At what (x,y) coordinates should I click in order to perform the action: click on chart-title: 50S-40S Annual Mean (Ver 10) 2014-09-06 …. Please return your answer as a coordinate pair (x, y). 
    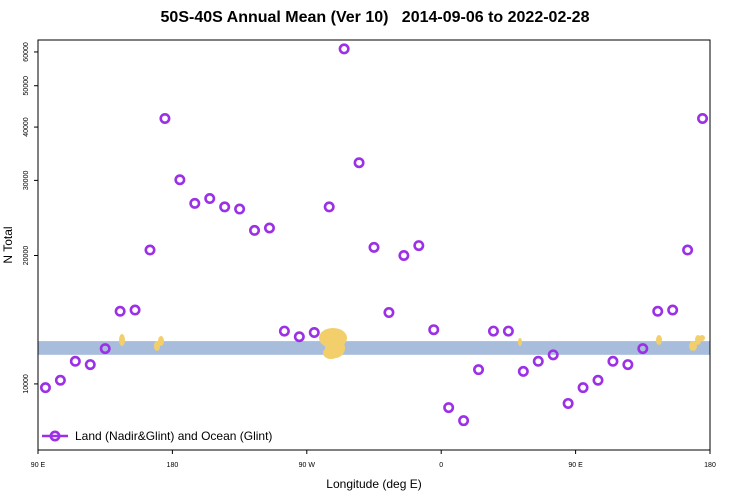
    Looking at the image, I should click on (375, 17).